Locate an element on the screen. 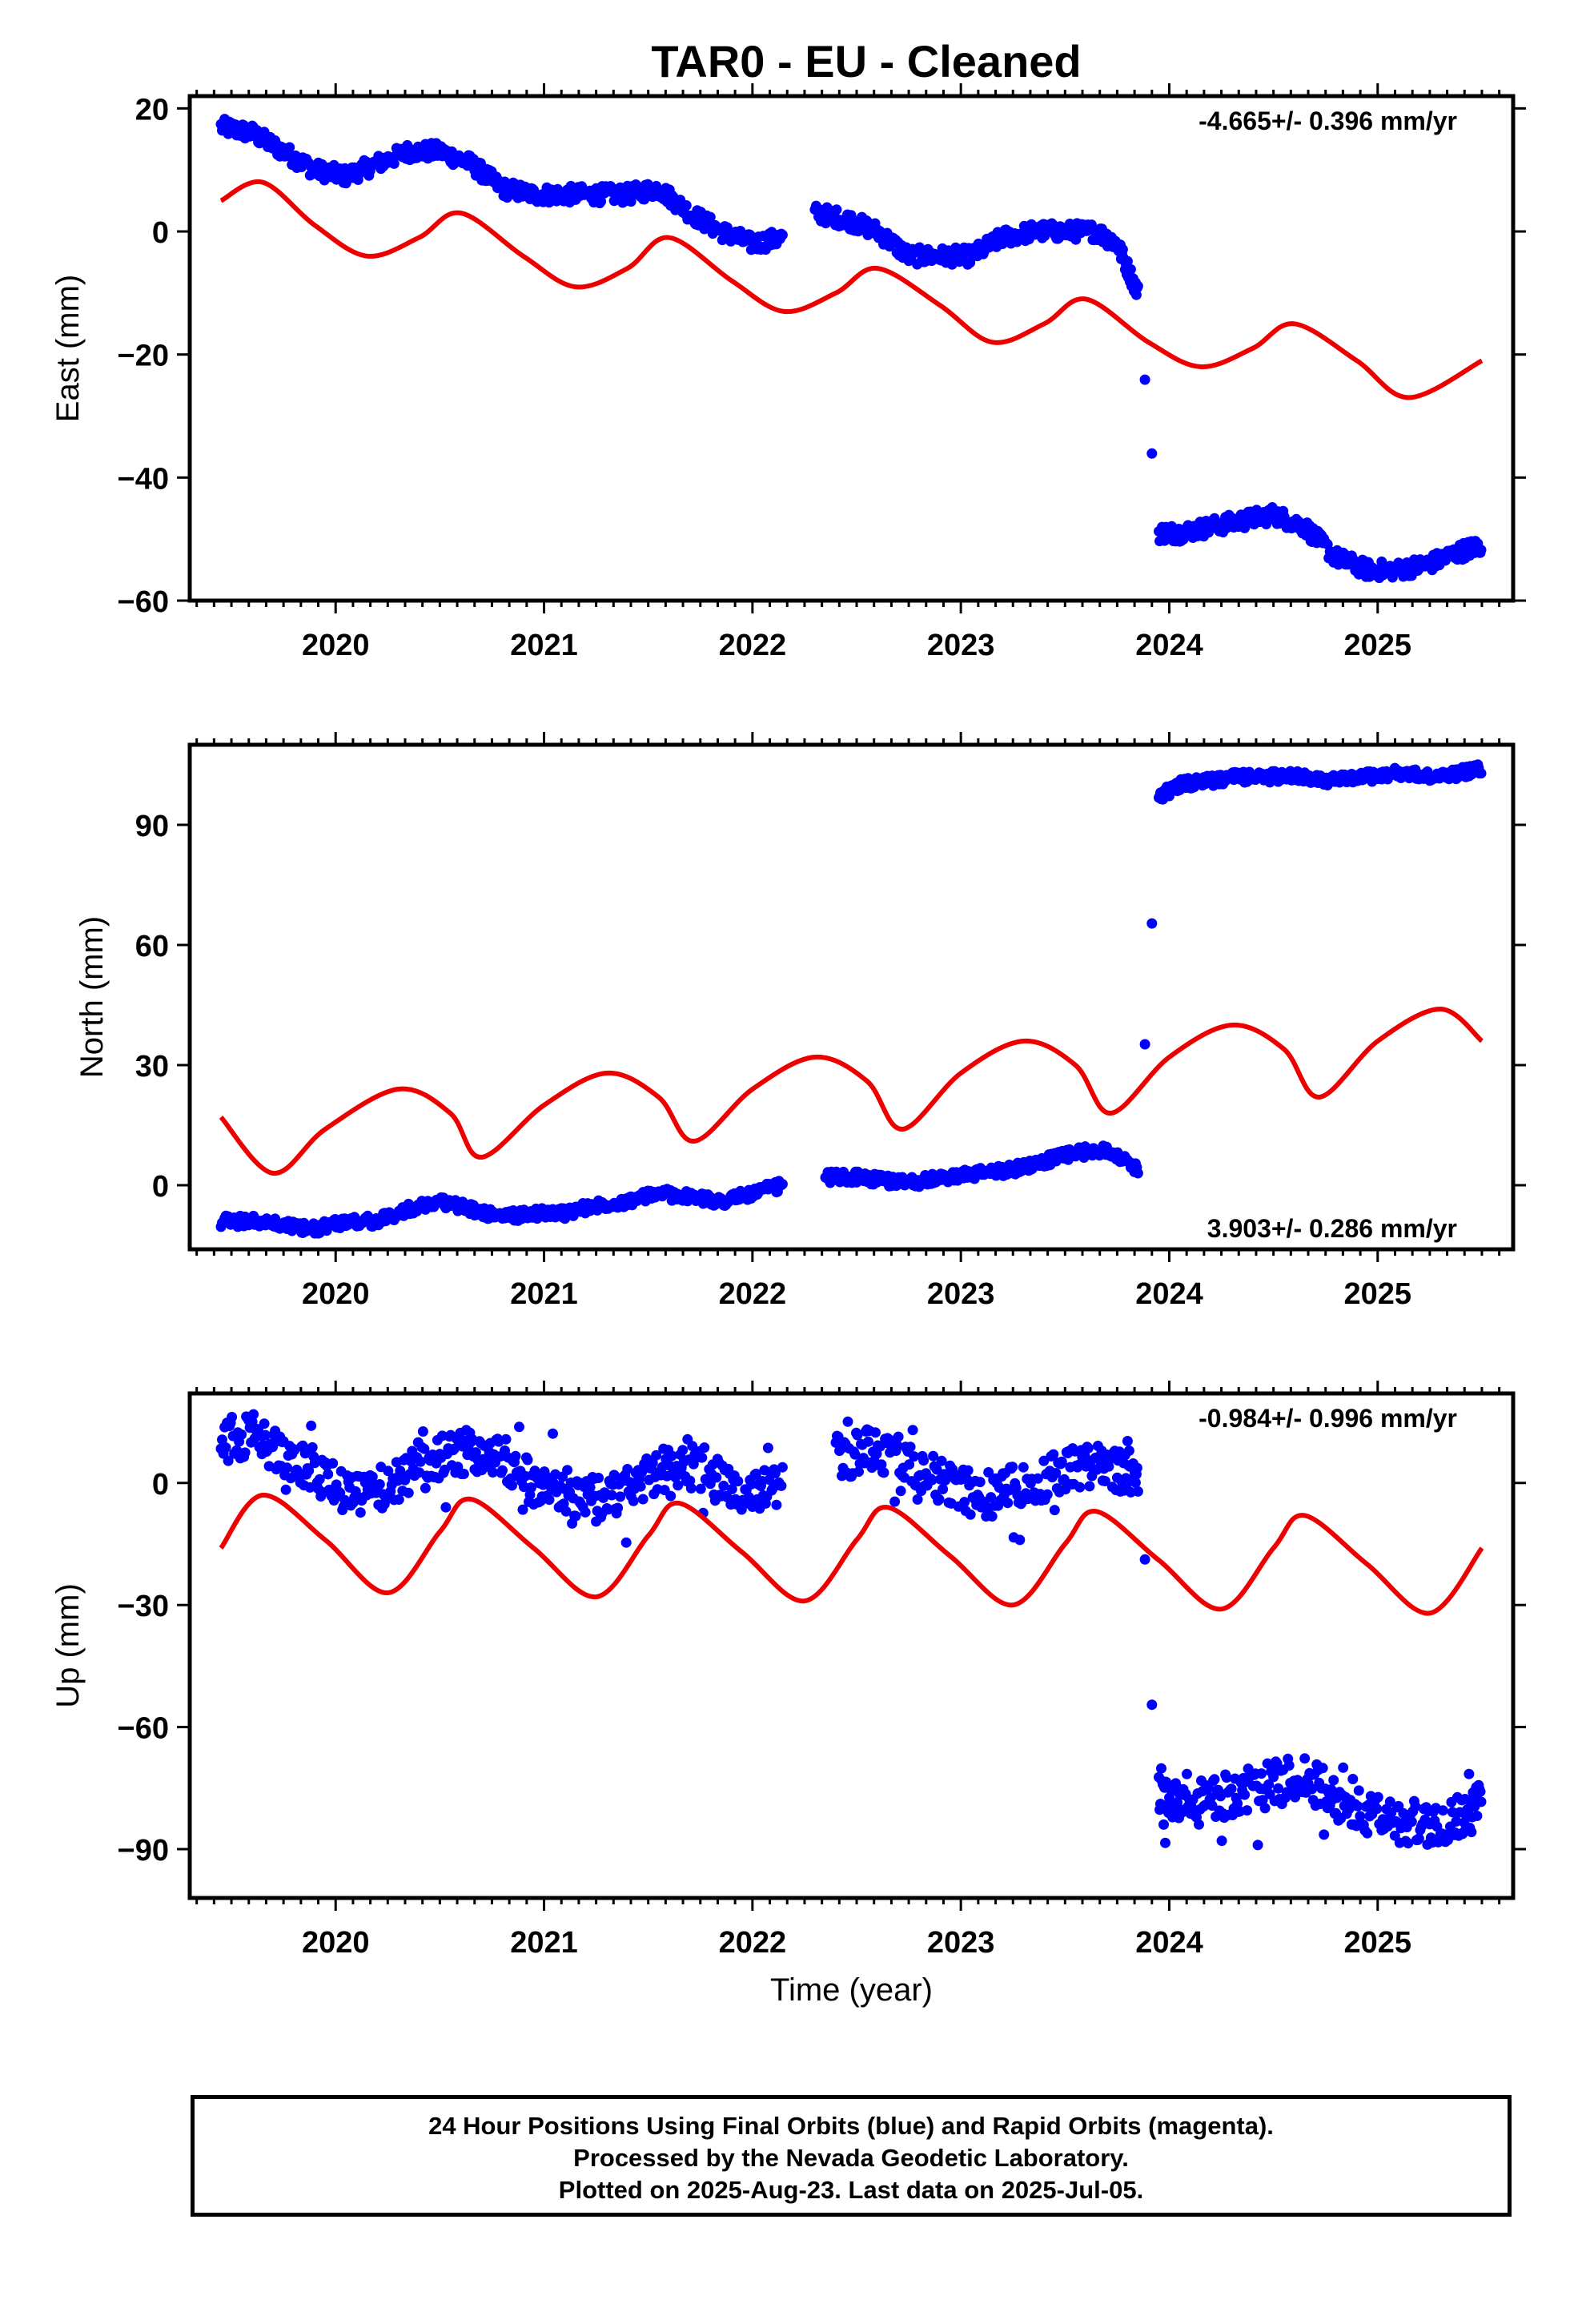 This screenshot has height=2324, width=1582. y-tick-label: −60 is located at coordinates (144, 1729).